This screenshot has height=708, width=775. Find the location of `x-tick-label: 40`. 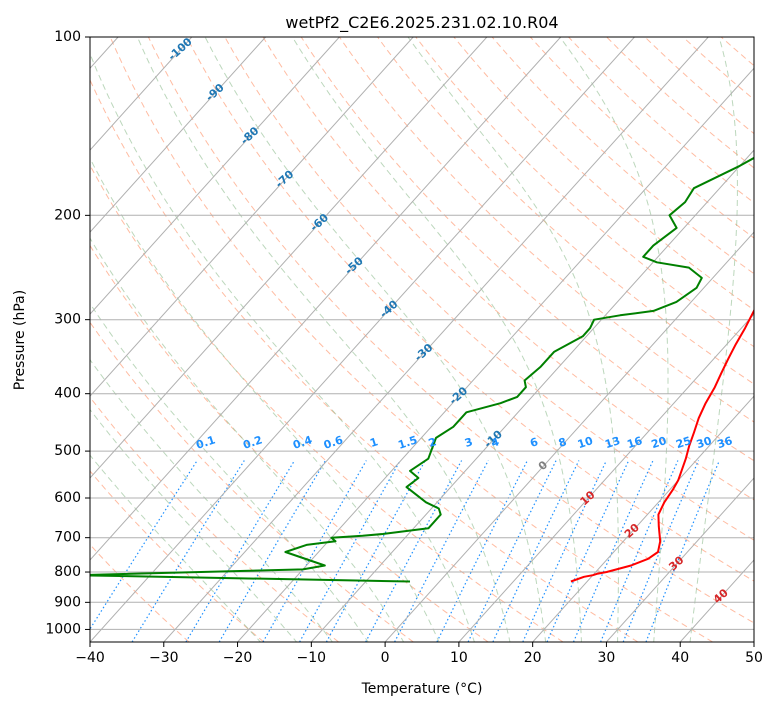

x-tick-label: 40 is located at coordinates (680, 658).